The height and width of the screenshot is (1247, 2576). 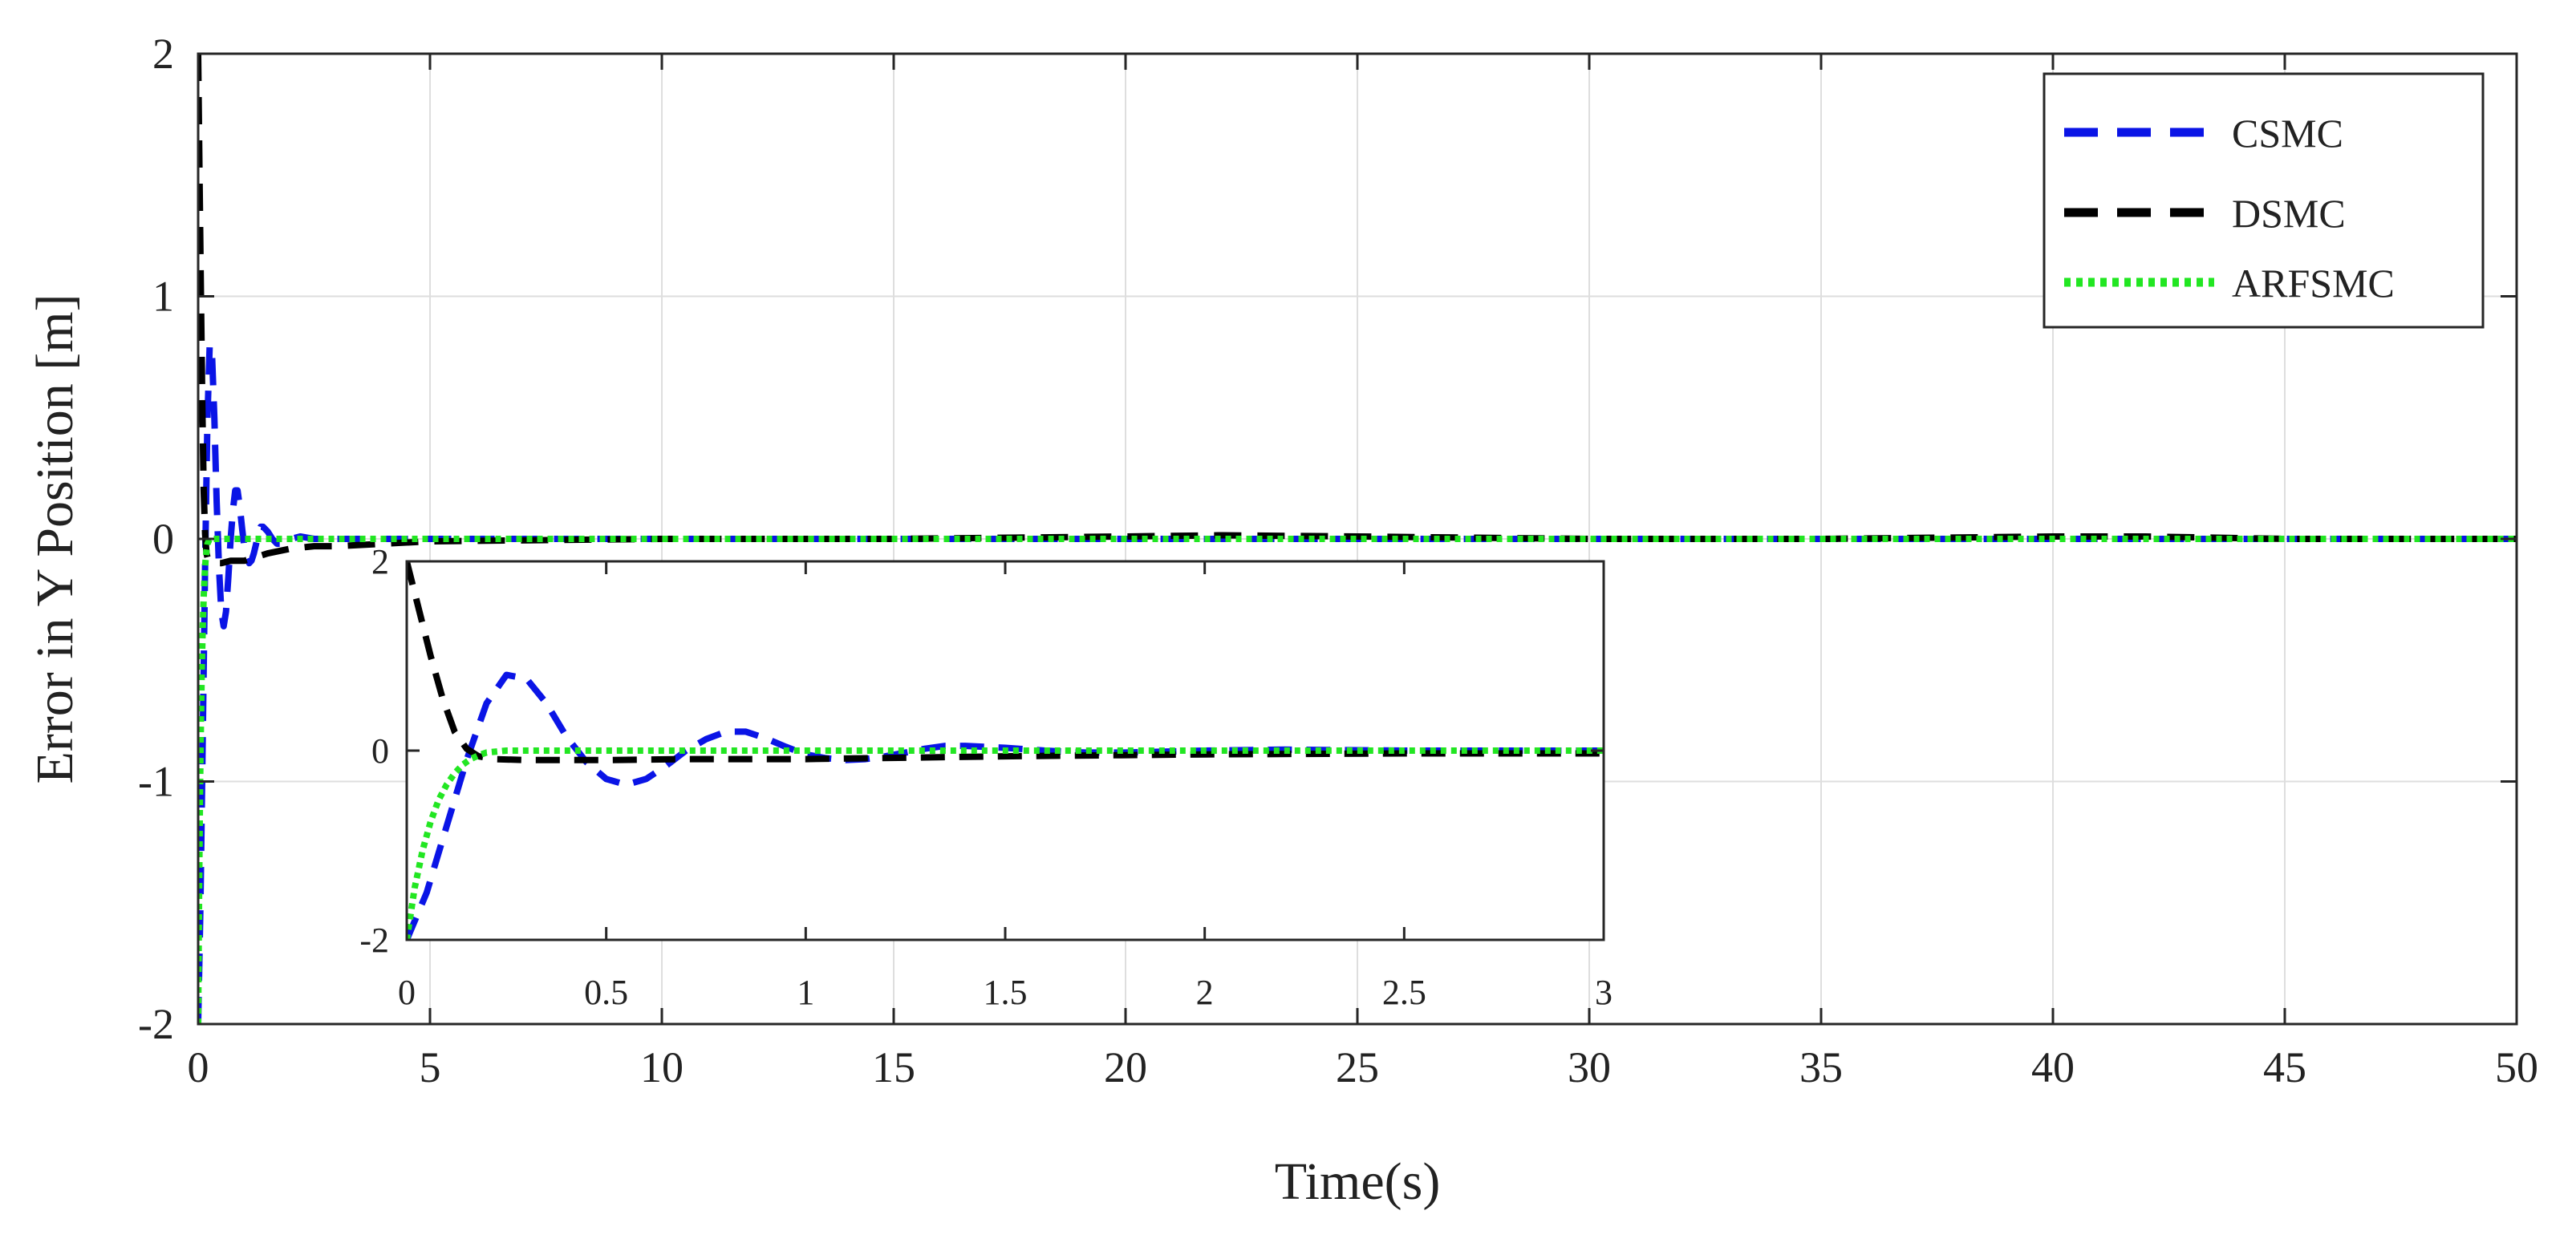 I want to click on main-x-tick-label: 20, so click(x=1125, y=1067).